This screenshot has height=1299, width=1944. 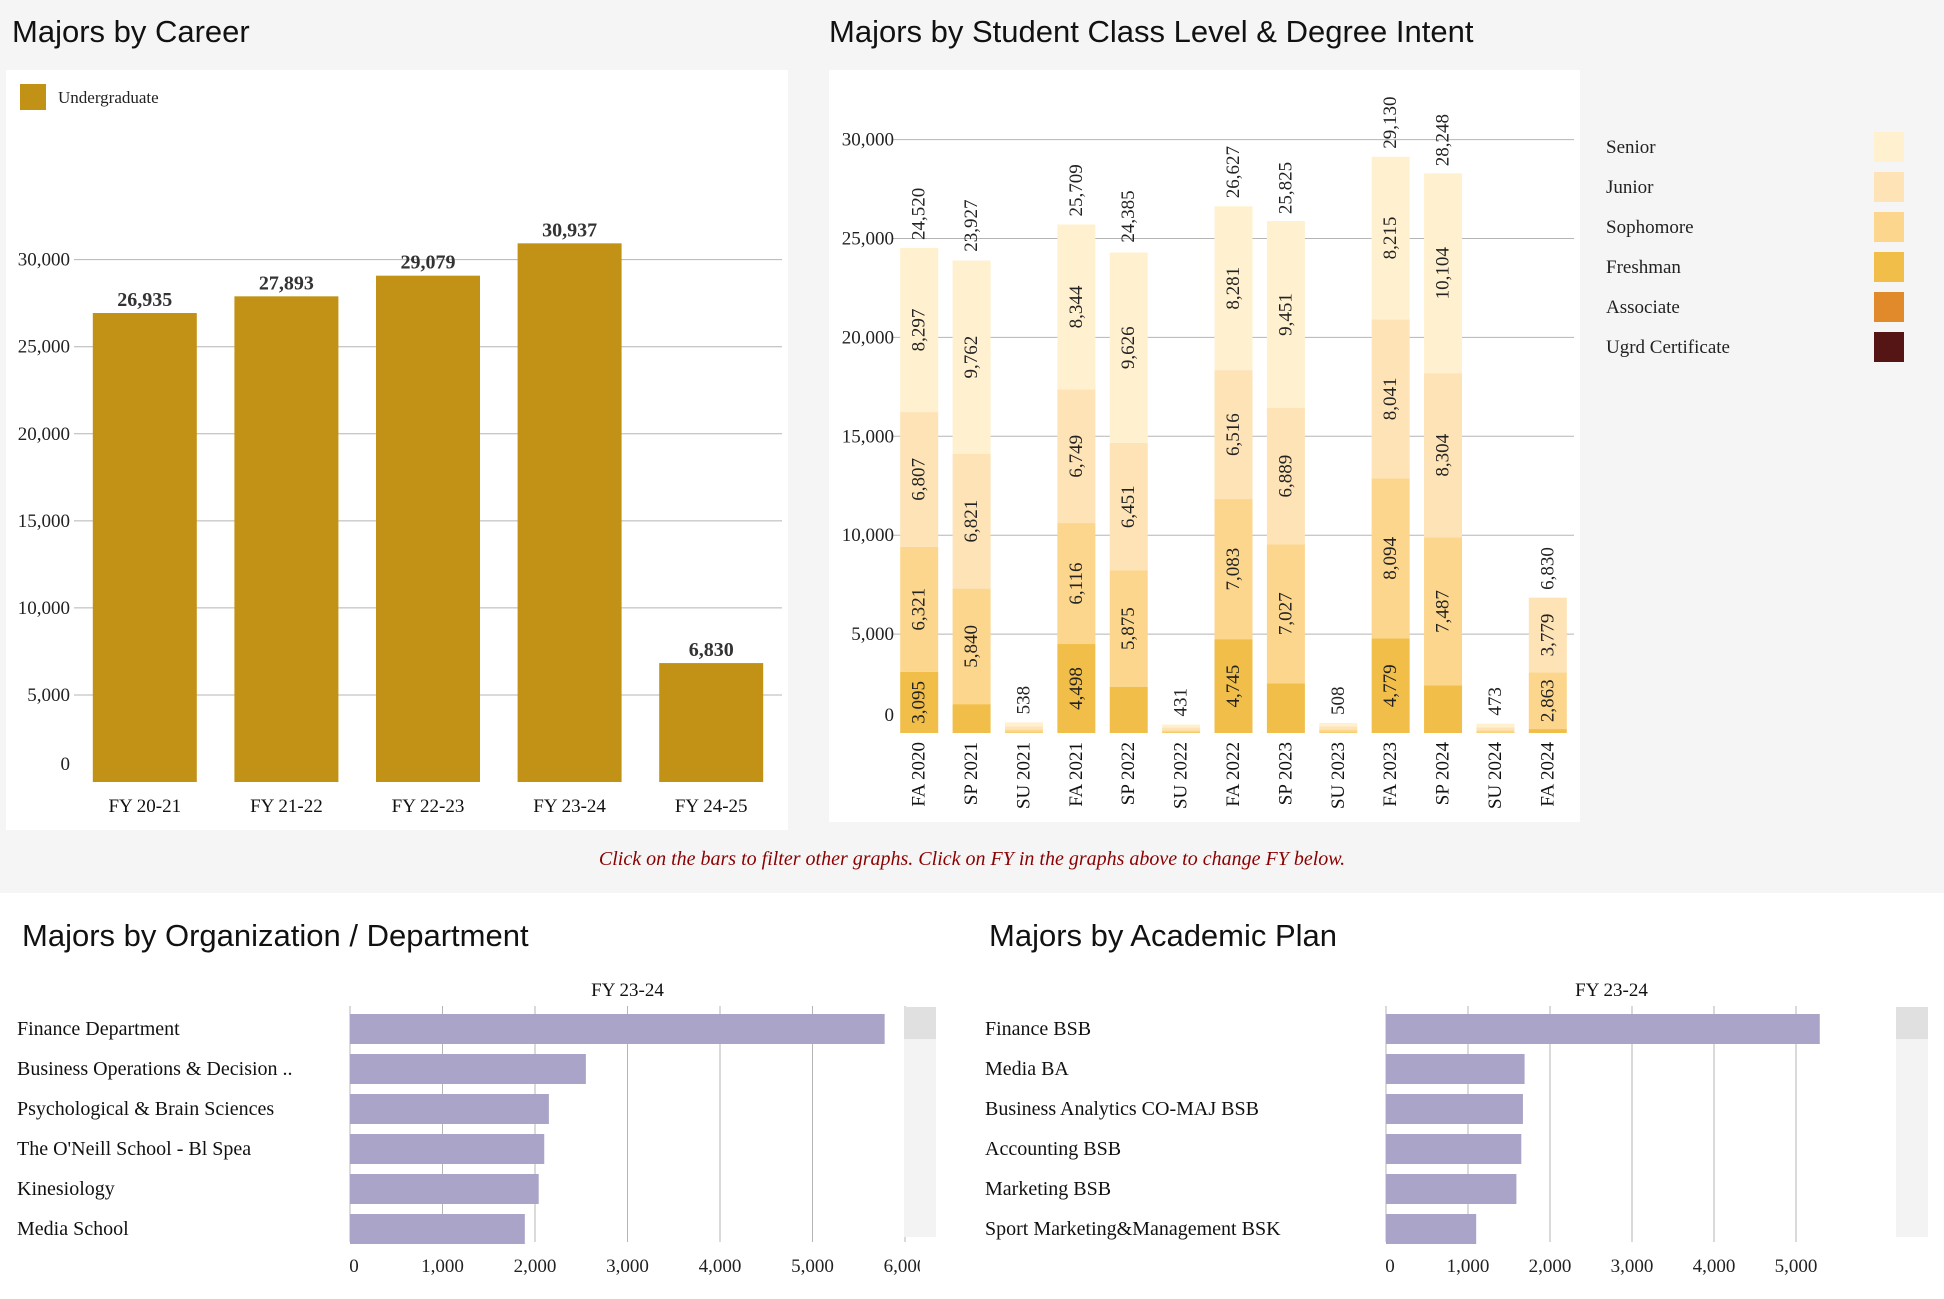 I want to click on segment-value-label: 7,487, so click(x=1443, y=611).